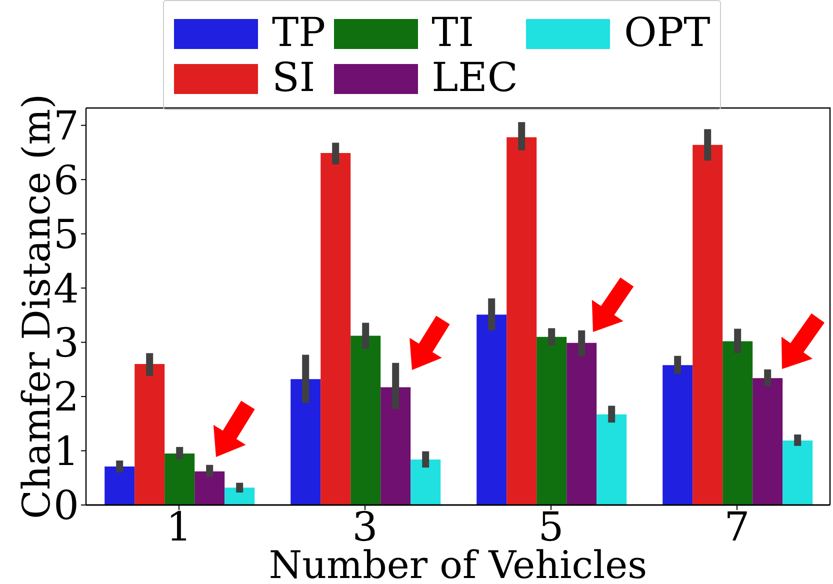  I want to click on legend-label: TP, so click(299, 33).